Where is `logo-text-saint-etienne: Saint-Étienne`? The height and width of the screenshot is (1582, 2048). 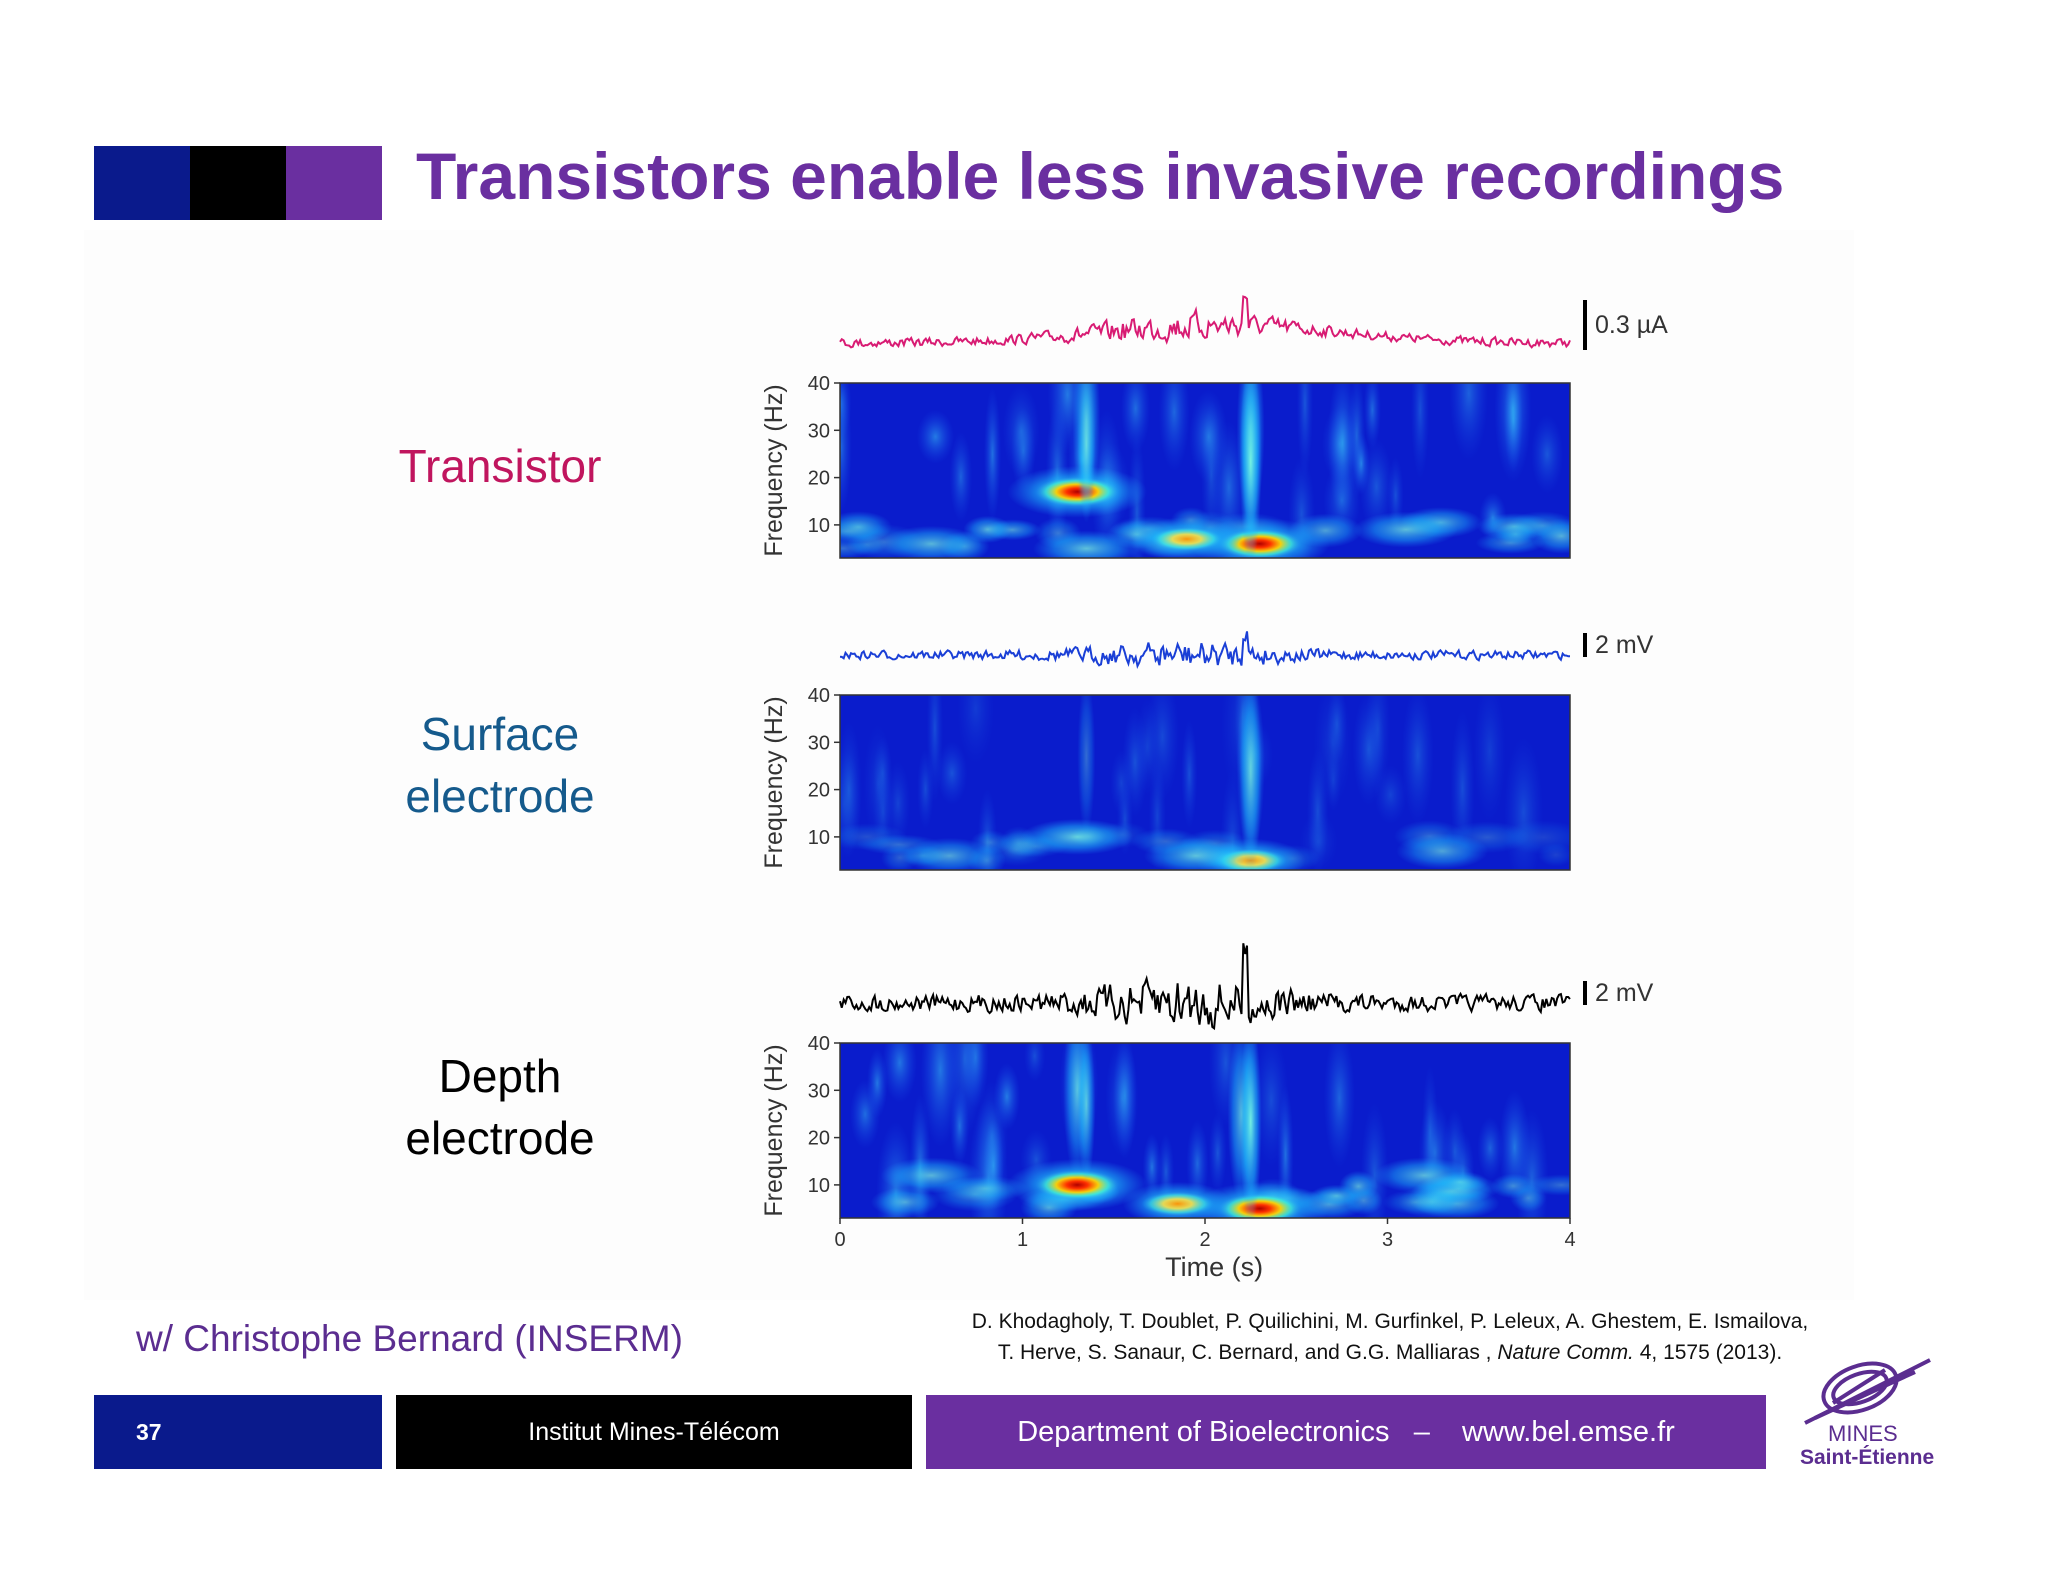 logo-text-saint-etienne: Saint-Étienne is located at coordinates (1867, 1457).